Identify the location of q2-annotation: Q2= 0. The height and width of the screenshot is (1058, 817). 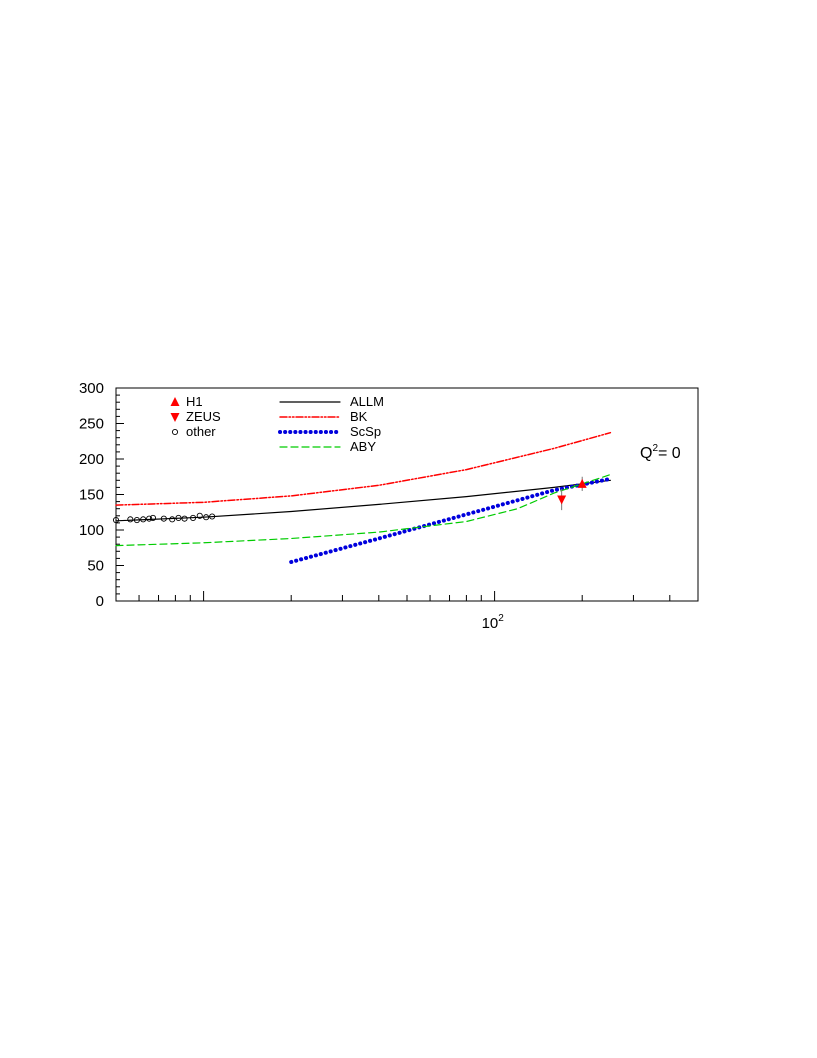
(660, 452).